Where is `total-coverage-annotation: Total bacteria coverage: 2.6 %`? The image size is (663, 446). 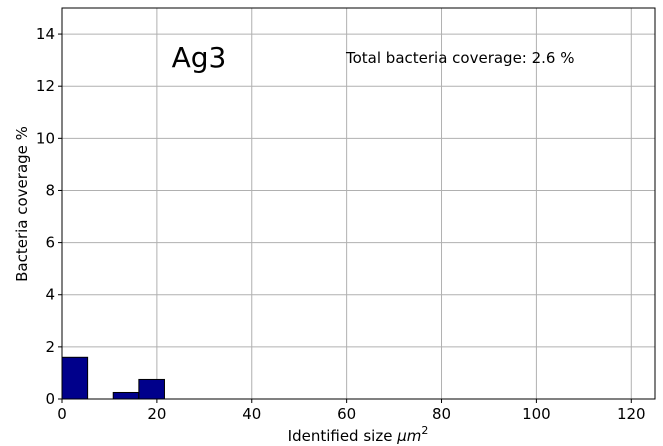
total-coverage-annotation: Total bacteria coverage: 2.6 % is located at coordinates (460, 58).